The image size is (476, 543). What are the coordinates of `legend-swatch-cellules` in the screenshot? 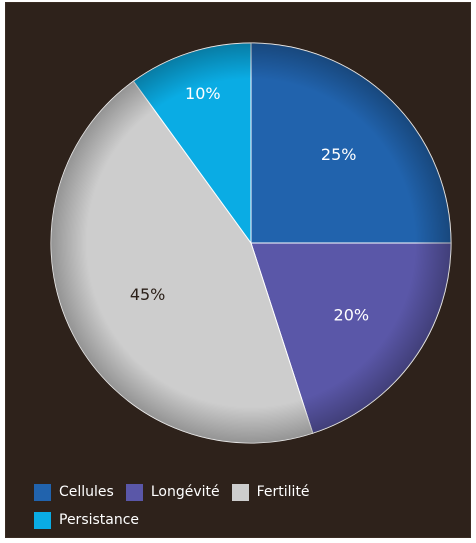 It's located at (42, 492).